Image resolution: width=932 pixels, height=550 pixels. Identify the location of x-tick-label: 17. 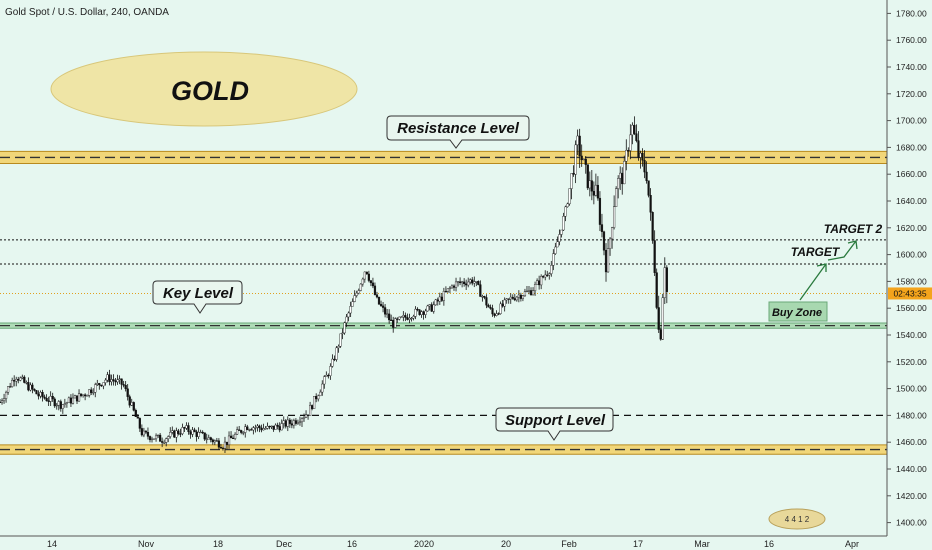
(638, 544).